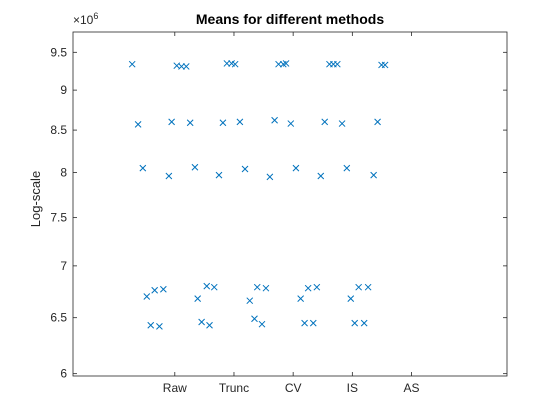 The image size is (560, 420). What do you see at coordinates (63, 172) in the screenshot?
I see `y-tick-label: 8` at bounding box center [63, 172].